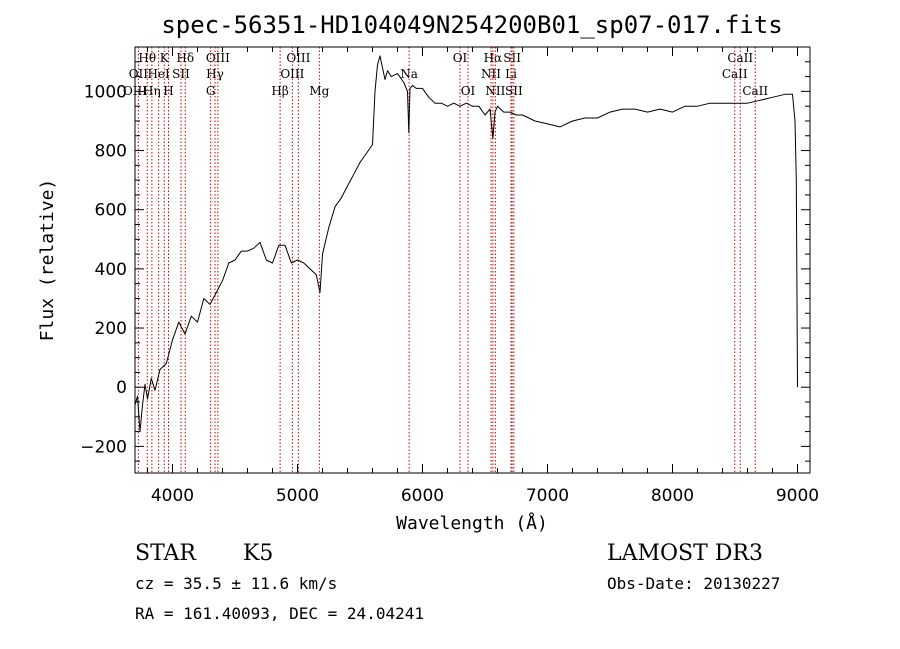  What do you see at coordinates (685, 553) in the screenshot?
I see `survey-name: LAMOST DR3` at bounding box center [685, 553].